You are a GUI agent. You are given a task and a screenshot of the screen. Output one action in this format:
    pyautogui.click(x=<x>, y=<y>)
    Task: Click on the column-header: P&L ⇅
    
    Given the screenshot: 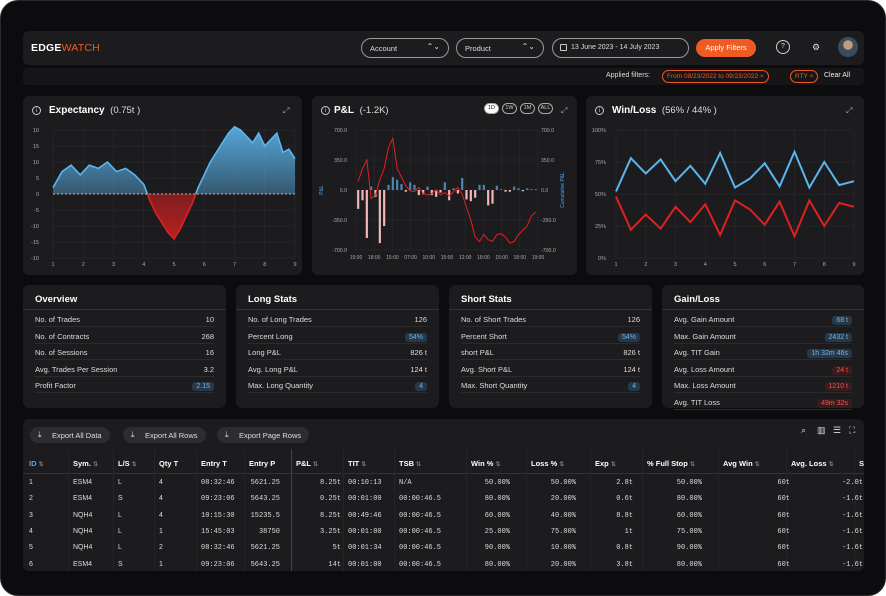 What is the action you would take?
    pyautogui.click(x=307, y=463)
    